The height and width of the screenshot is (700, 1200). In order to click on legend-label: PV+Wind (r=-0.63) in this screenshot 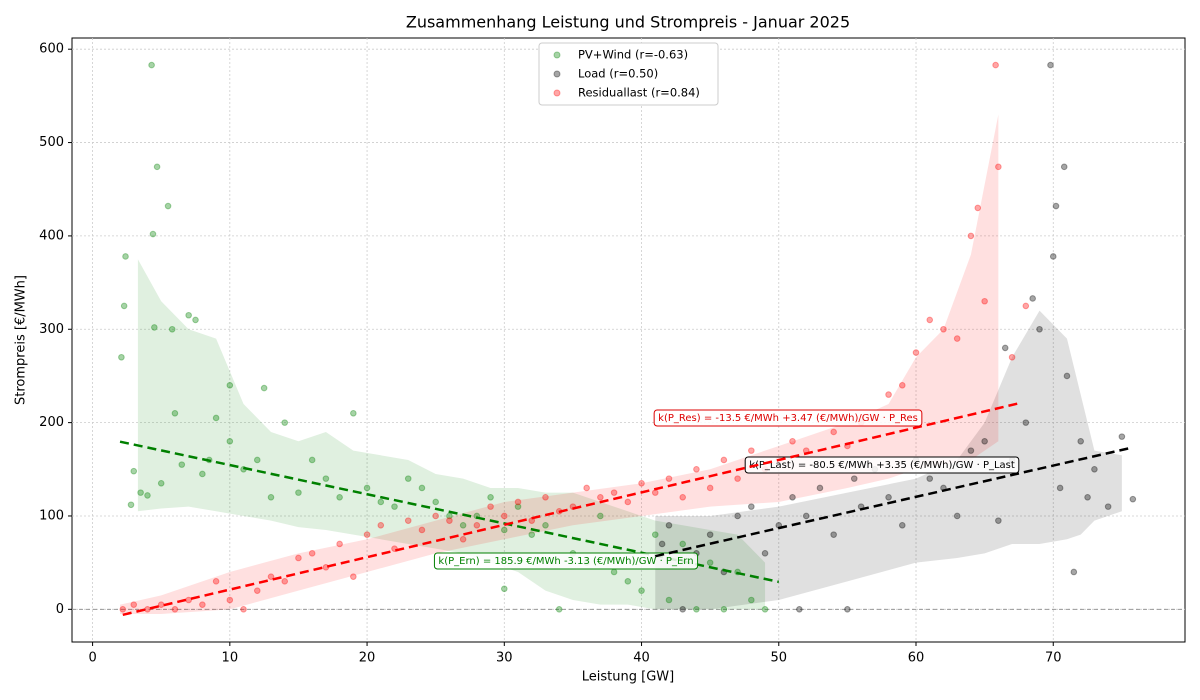, I will do `click(633, 55)`.